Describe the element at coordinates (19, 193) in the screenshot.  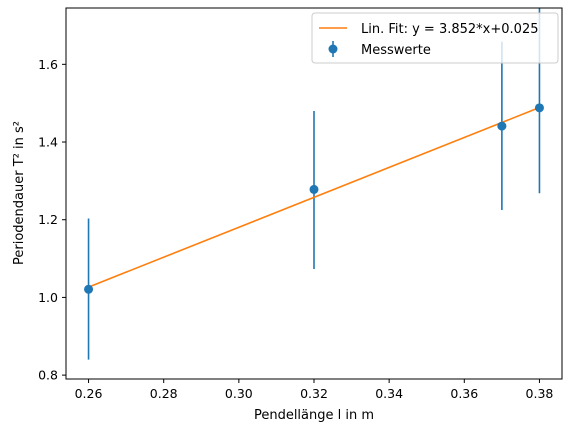
I see `y-axis-label: Periodendauer T² in s²` at that location.